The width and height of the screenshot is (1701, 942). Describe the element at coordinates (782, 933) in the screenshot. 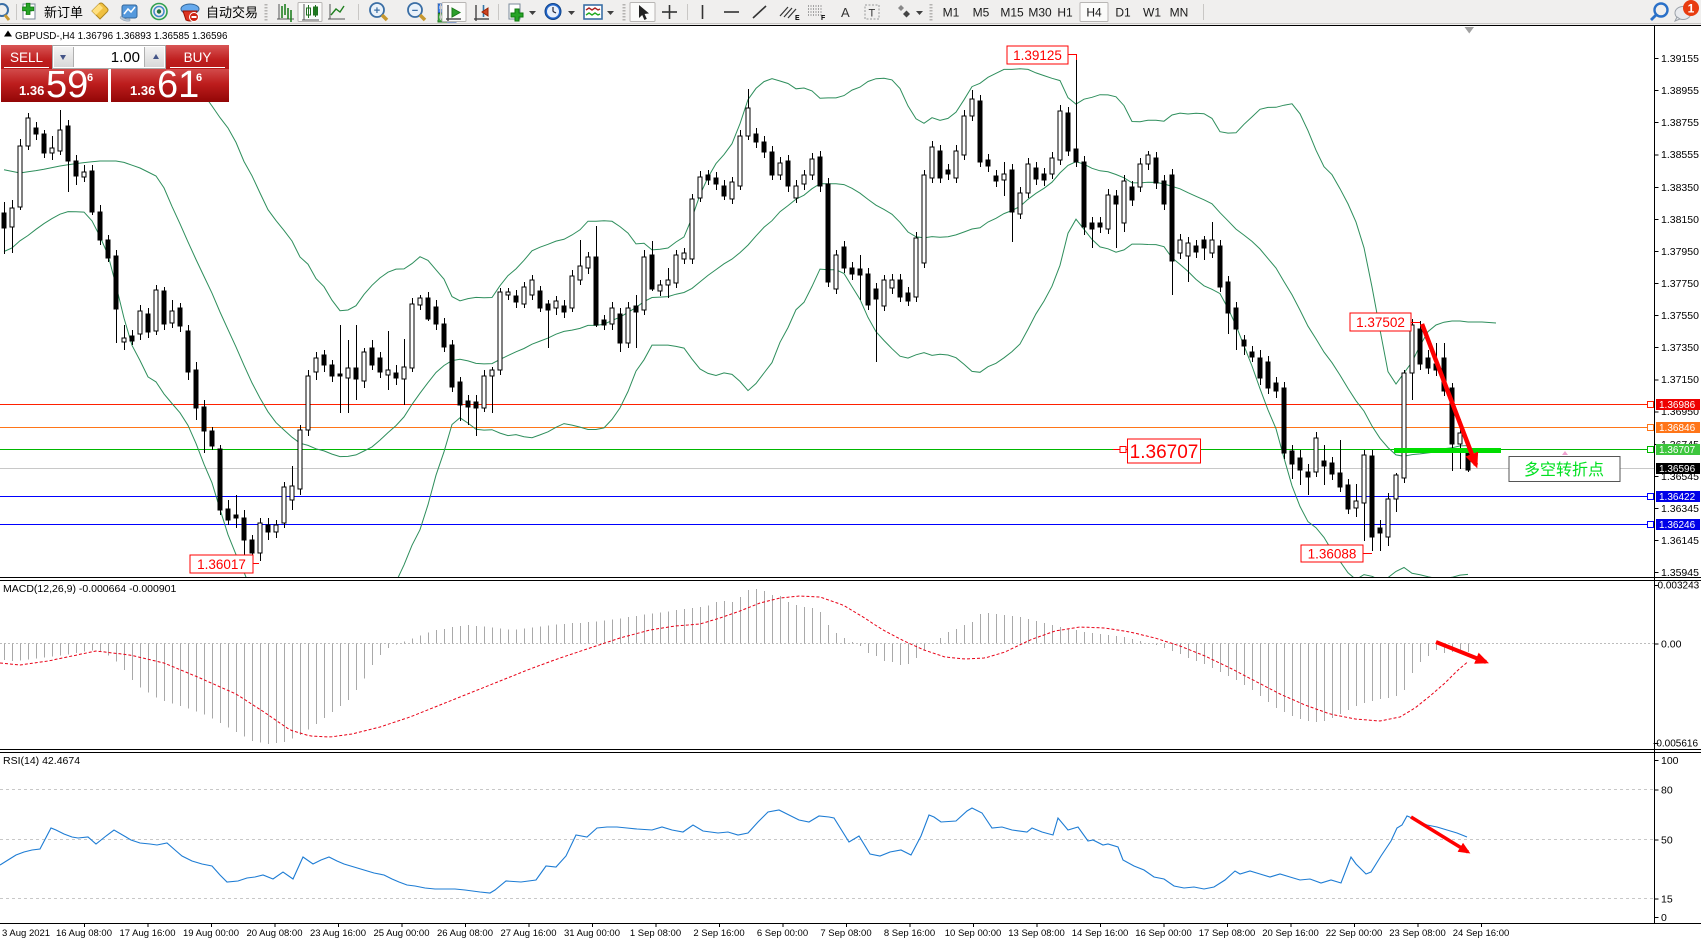

I see `svg-text: 6 Sep 00:00` at that location.